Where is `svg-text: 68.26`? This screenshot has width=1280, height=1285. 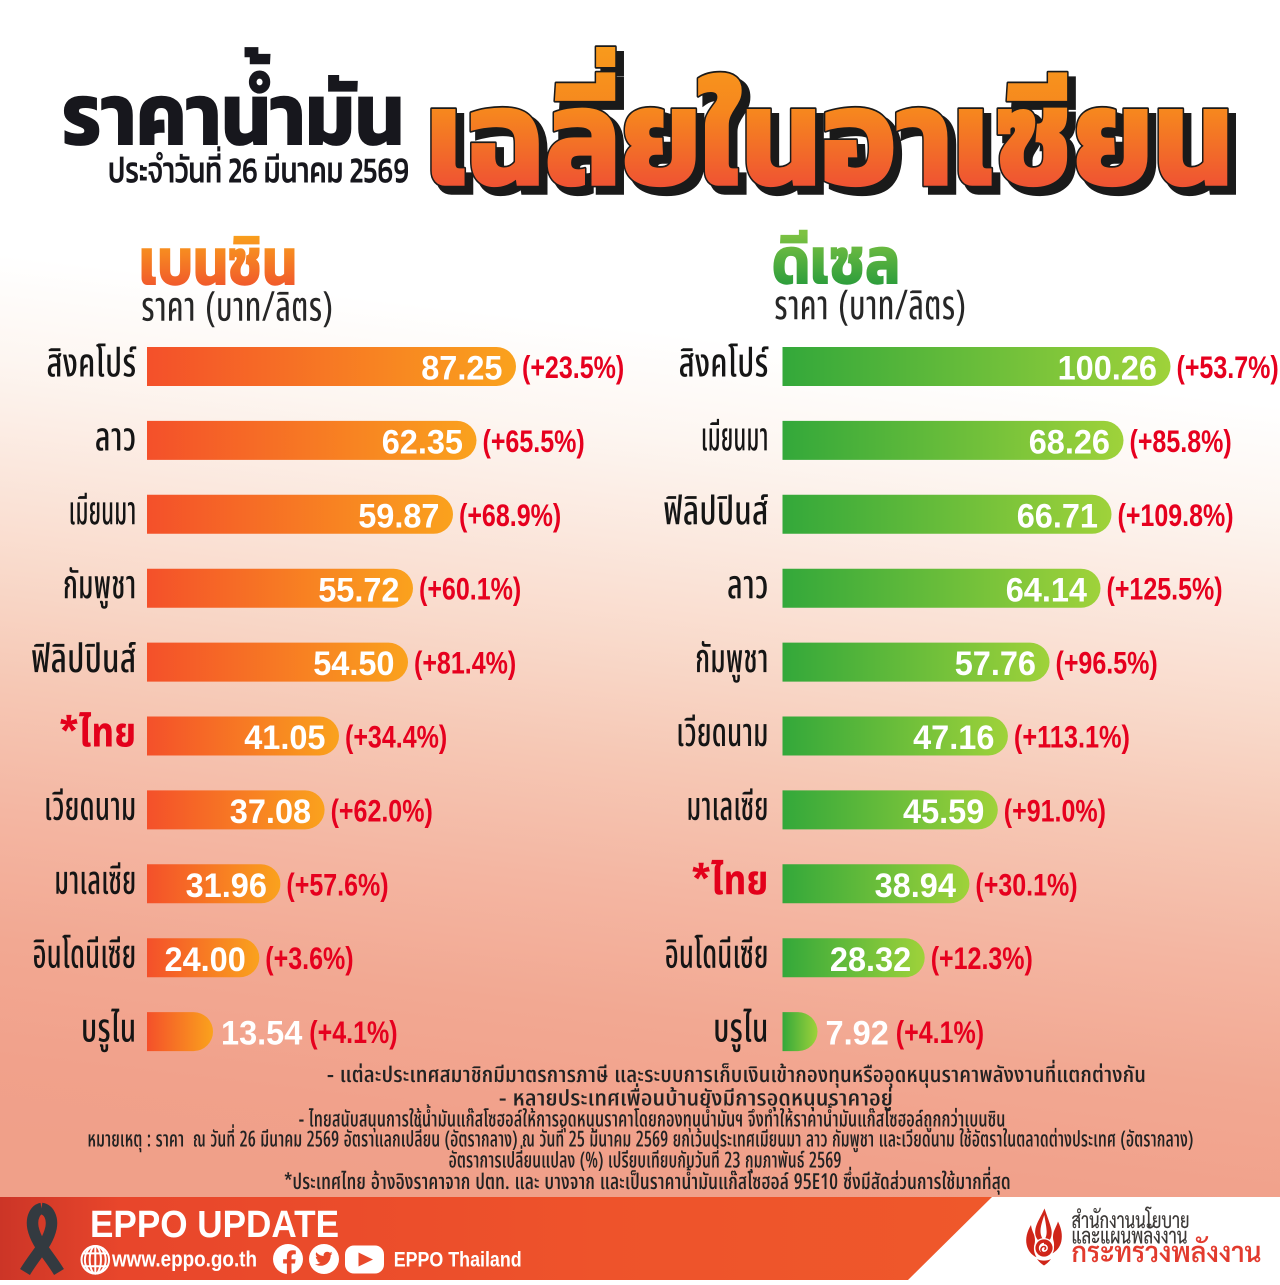
svg-text: 68.26 is located at coordinates (1069, 443).